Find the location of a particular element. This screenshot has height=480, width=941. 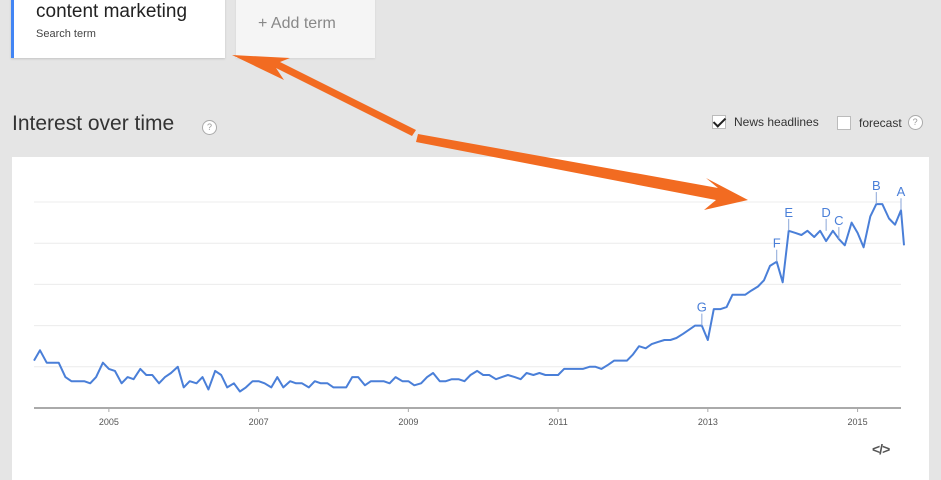

section-title: Interest over time is located at coordinates (93, 123).